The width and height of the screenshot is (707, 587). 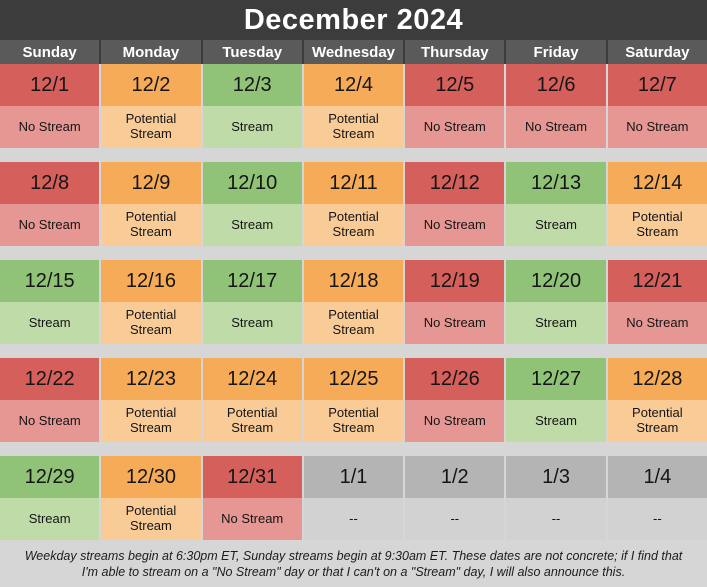 What do you see at coordinates (556, 52) in the screenshot?
I see `weekday-header: Friday` at bounding box center [556, 52].